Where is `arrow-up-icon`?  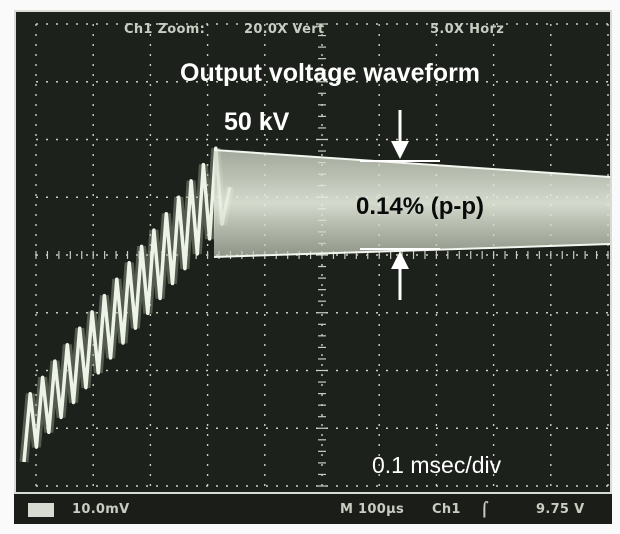 arrow-up-icon is located at coordinates (400, 260).